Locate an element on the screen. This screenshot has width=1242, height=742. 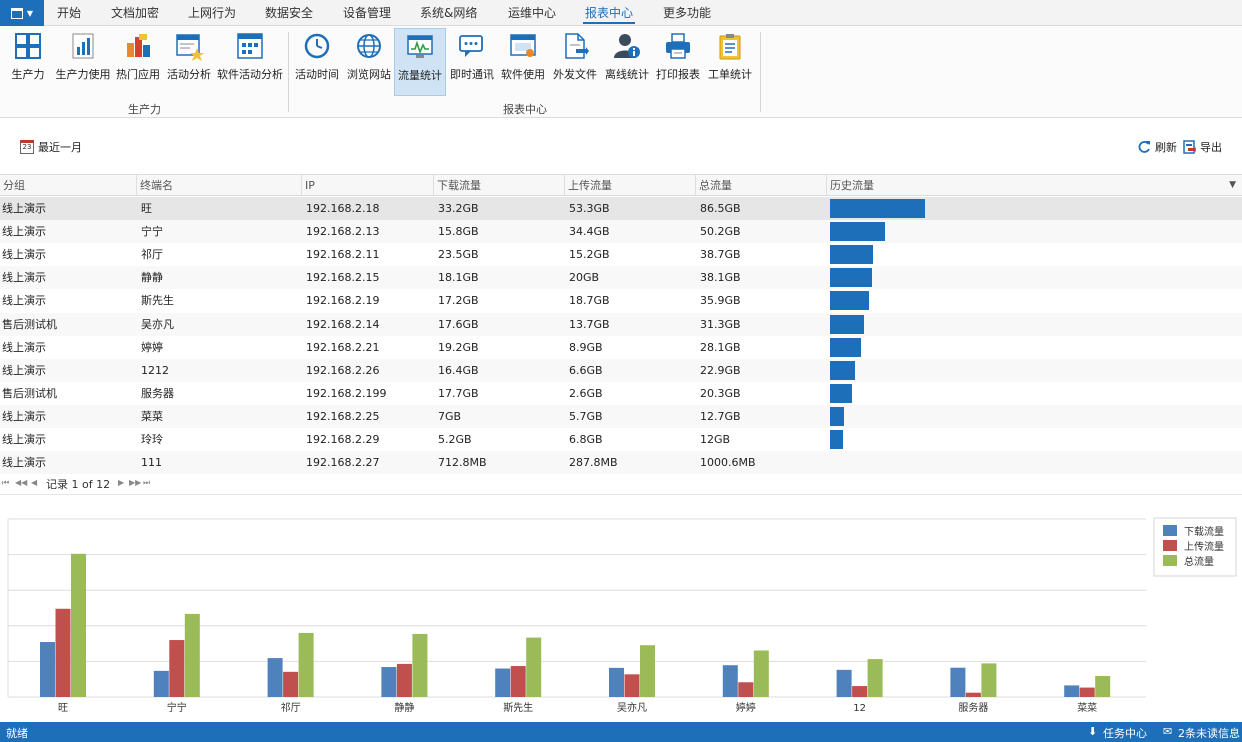
ribbon-label: 生产力使用 is located at coordinates (83, 74).